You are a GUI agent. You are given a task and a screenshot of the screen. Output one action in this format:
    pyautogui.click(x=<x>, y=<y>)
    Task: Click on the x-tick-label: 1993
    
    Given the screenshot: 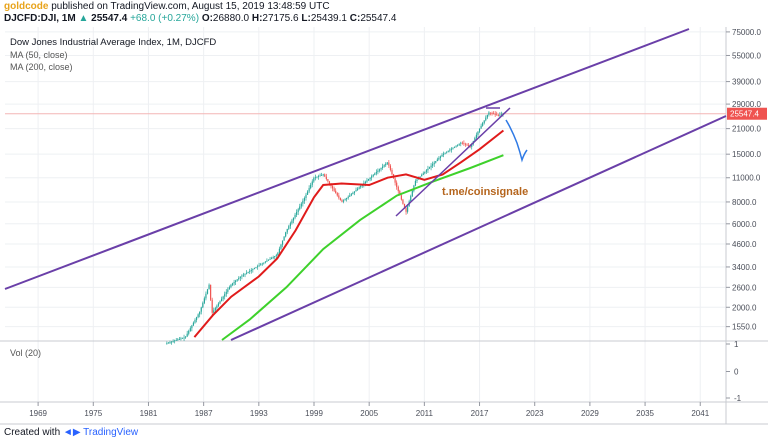 What is the action you would take?
    pyautogui.click(x=259, y=413)
    